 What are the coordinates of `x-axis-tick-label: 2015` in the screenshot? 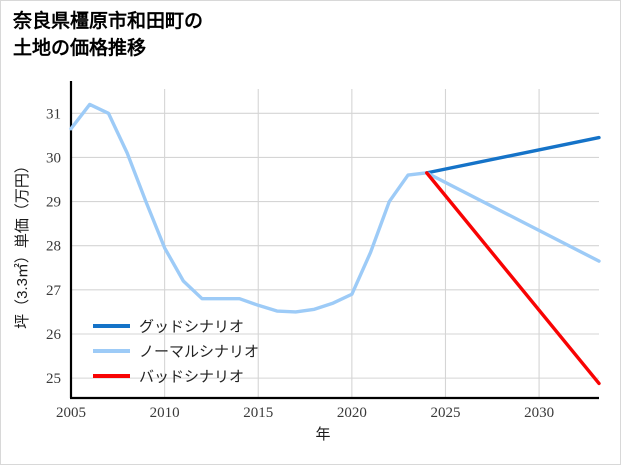 It's located at (258, 413).